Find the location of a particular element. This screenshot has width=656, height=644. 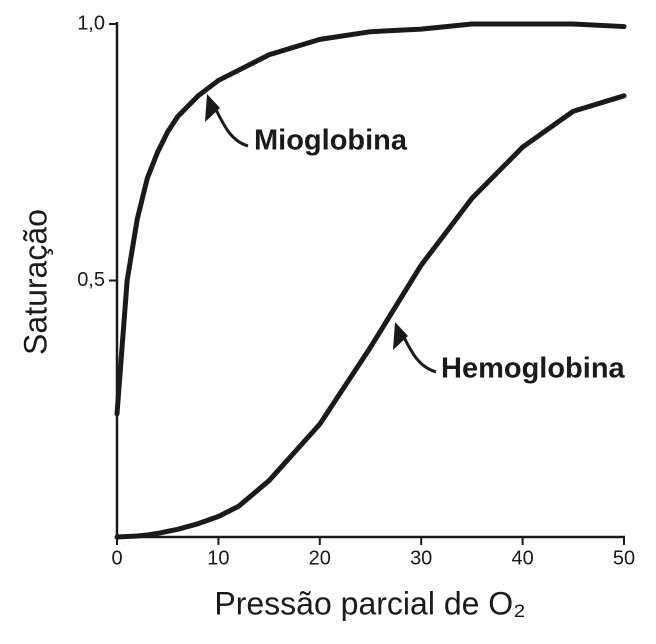

y-tick-label: 1,0 is located at coordinates (91, 23).